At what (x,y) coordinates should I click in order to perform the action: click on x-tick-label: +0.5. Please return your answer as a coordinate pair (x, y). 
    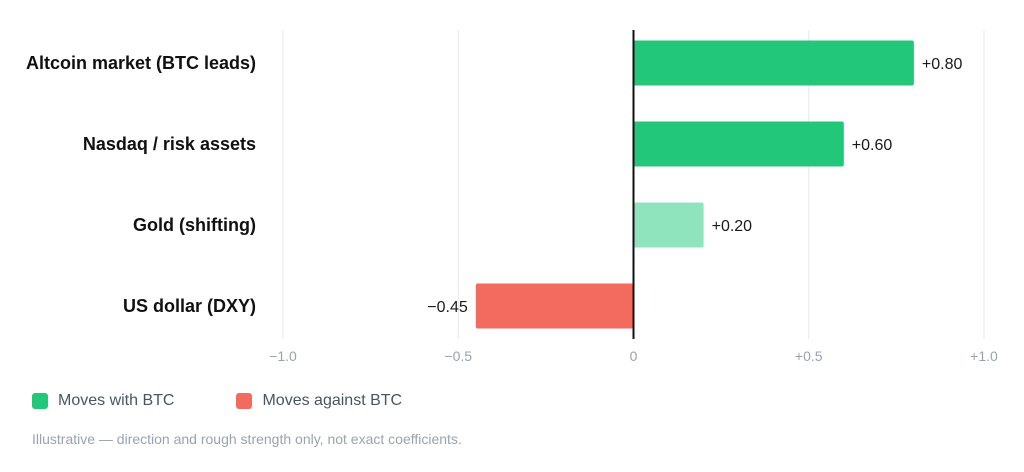
    Looking at the image, I should click on (809, 356).